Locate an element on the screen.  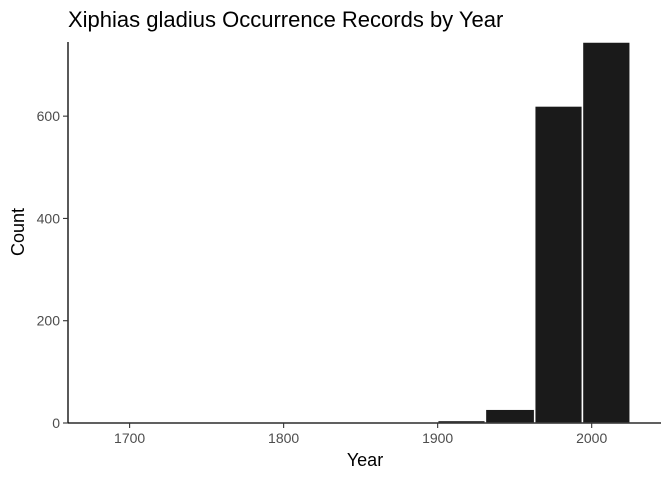
y-axis-ticks: 0 200 400 600 is located at coordinates (52, 269).